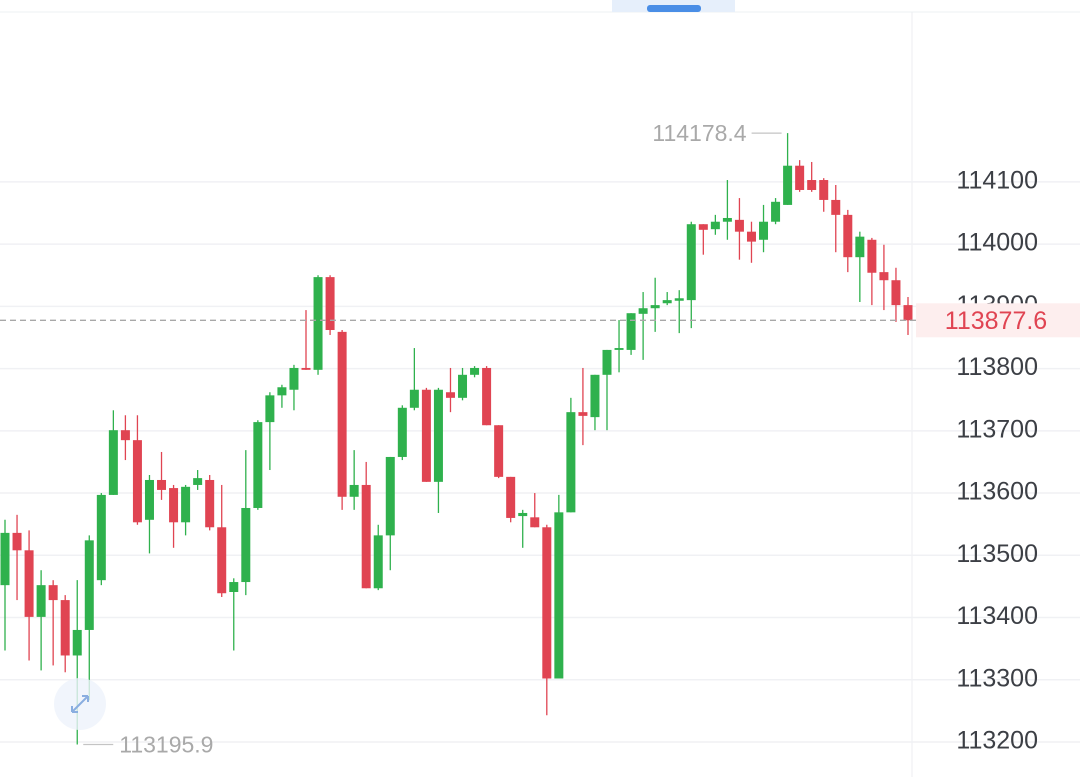 This screenshot has height=777, width=1080. Describe the element at coordinates (997, 429) in the screenshot. I see `y-tick-label: 113700` at that location.